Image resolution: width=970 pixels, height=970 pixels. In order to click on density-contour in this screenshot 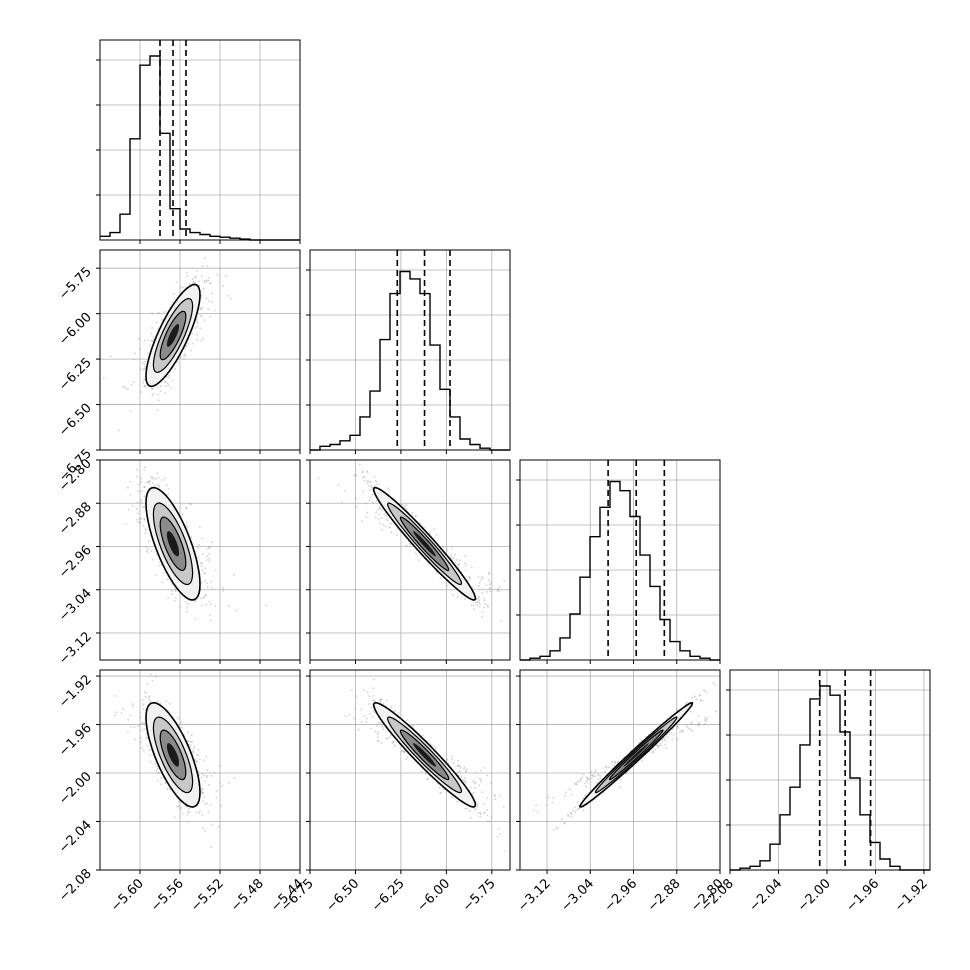, I will do `click(424, 544)`.